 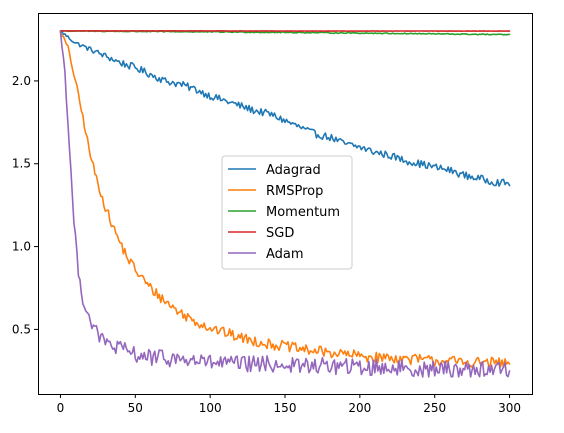 I want to click on legend-box, so click(x=287, y=212).